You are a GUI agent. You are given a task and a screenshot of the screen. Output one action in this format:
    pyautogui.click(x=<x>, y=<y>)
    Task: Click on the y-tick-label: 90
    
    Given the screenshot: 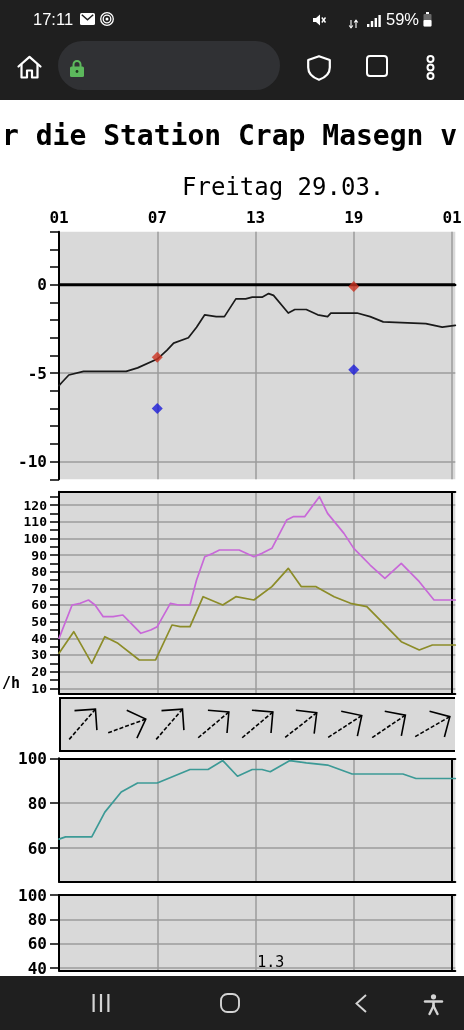 What is the action you would take?
    pyautogui.click(x=39, y=555)
    